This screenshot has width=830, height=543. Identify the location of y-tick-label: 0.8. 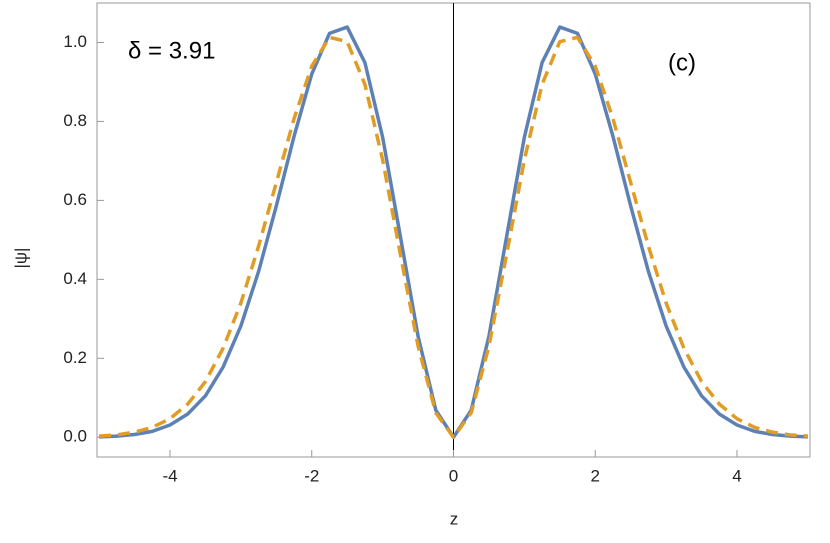
(75, 120).